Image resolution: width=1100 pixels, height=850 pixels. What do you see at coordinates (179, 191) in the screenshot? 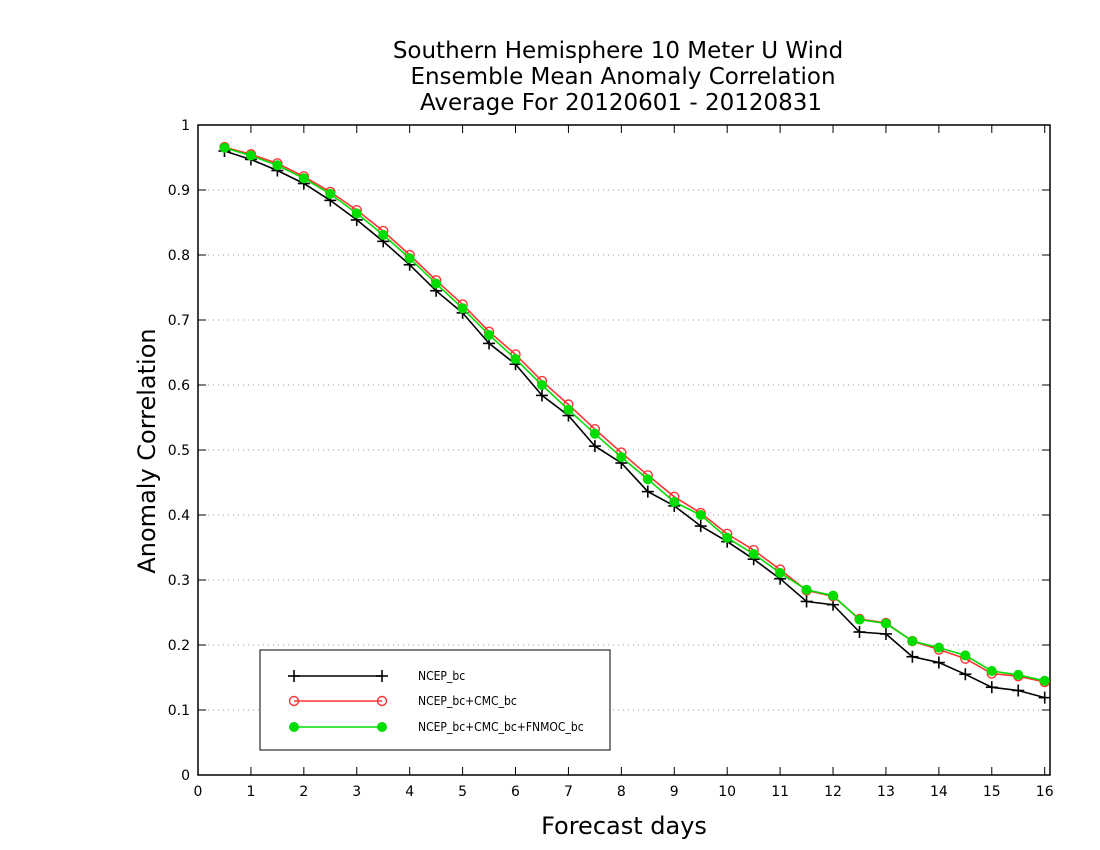
I see `y-tick-label: 0.9` at bounding box center [179, 191].